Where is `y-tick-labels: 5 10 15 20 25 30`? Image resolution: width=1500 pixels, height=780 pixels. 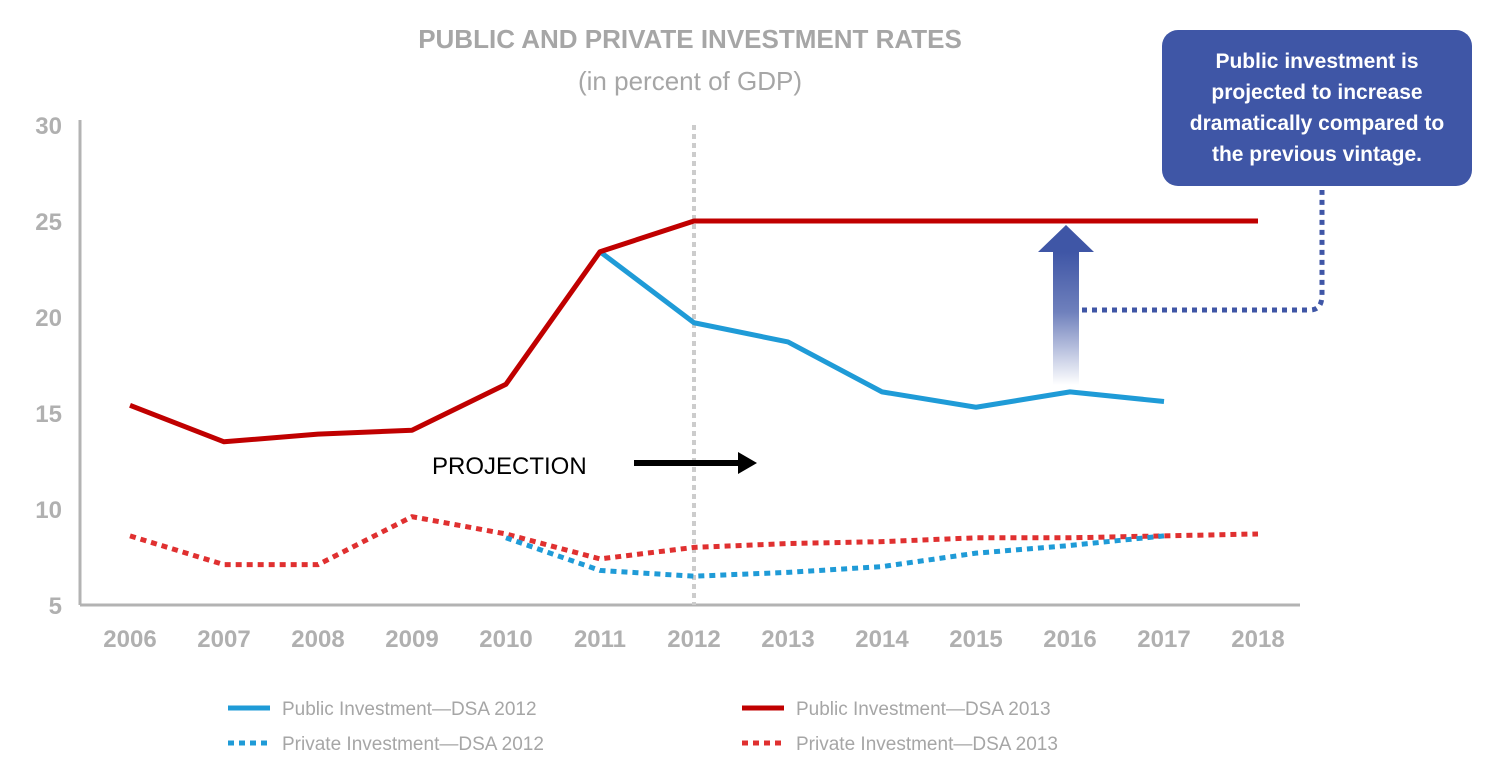
y-tick-labels: 5 10 15 20 25 30 is located at coordinates (48, 366).